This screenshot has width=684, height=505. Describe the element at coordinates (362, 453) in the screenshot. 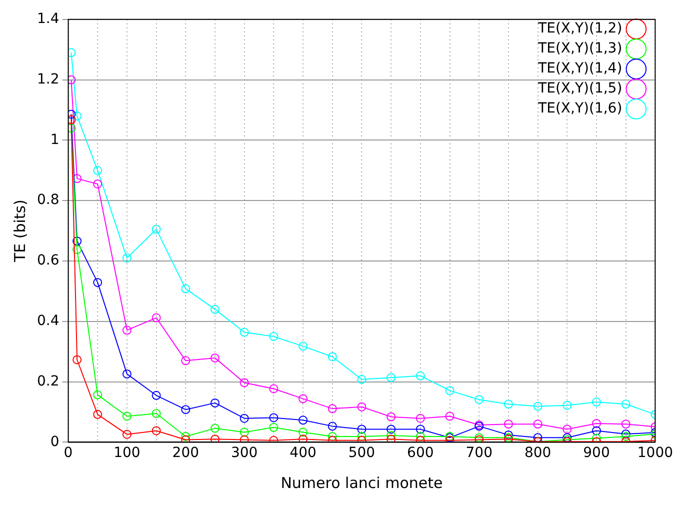

I see `x-tick-label: 500` at that location.